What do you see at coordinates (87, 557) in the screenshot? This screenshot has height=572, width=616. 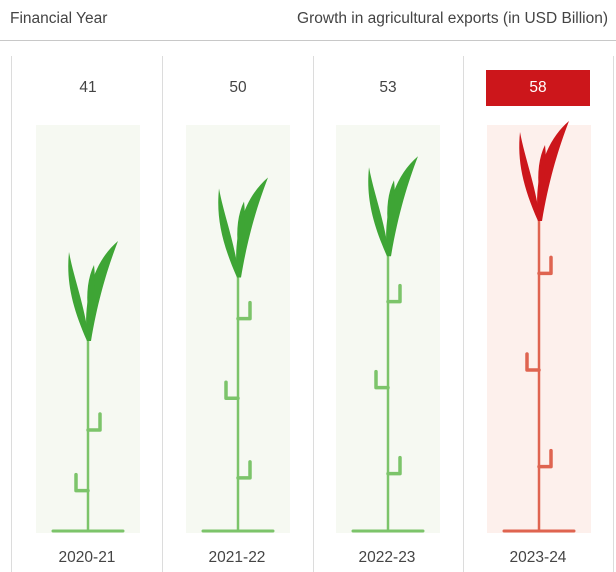 I see `category-label-2020-21: 2020-21` at bounding box center [87, 557].